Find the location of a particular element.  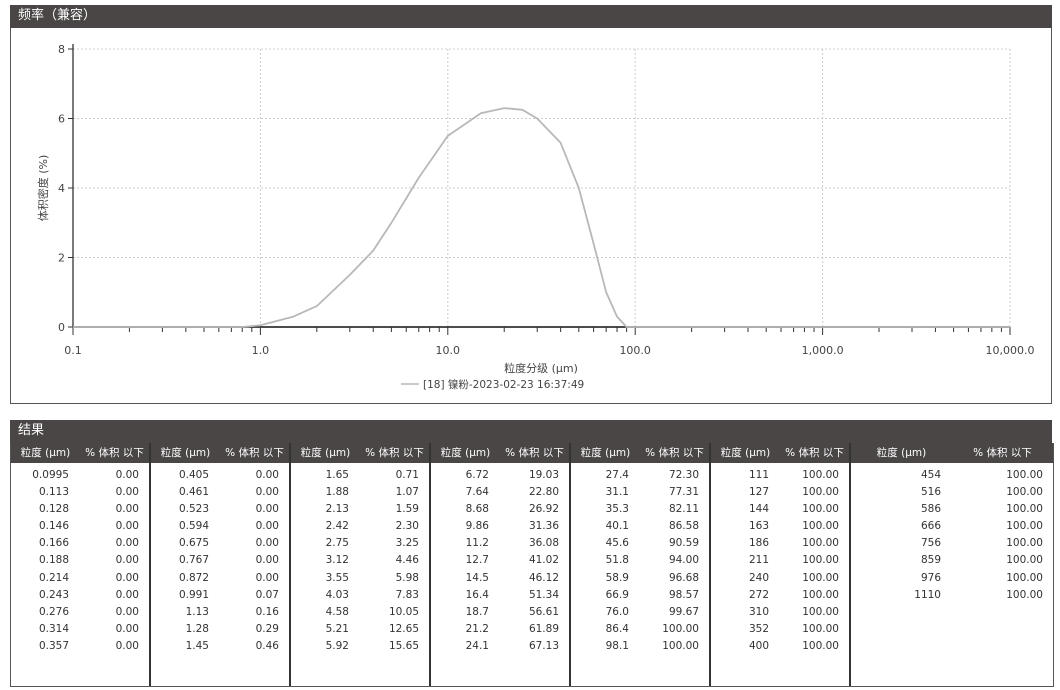

column-header-row: 粒度 (µm) % 体积 以下 is located at coordinates (780, 453).